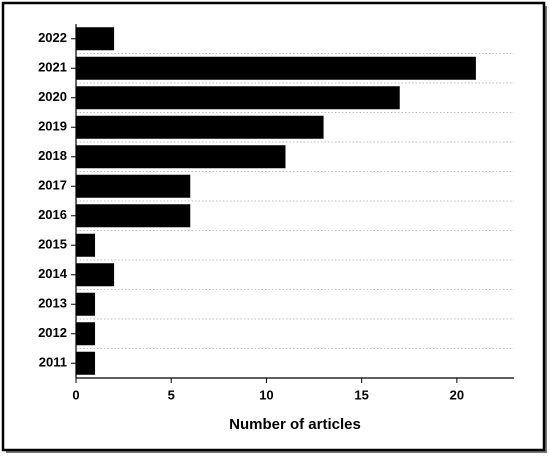  I want to click on x-tick-label: 10, so click(266, 394).